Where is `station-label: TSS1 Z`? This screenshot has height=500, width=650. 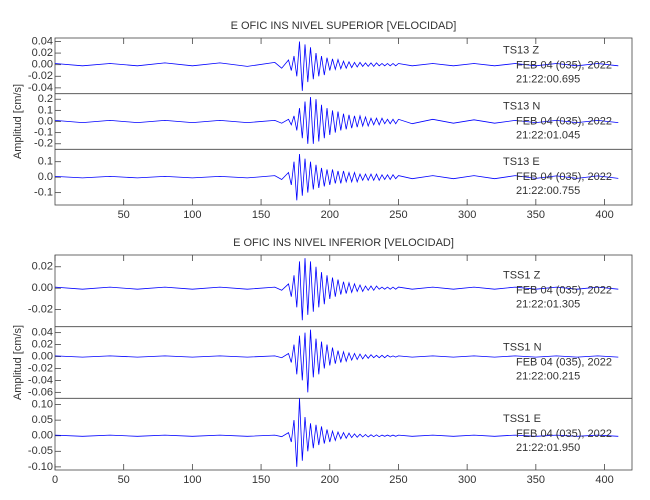 station-label: TSS1 Z is located at coordinates (522, 276).